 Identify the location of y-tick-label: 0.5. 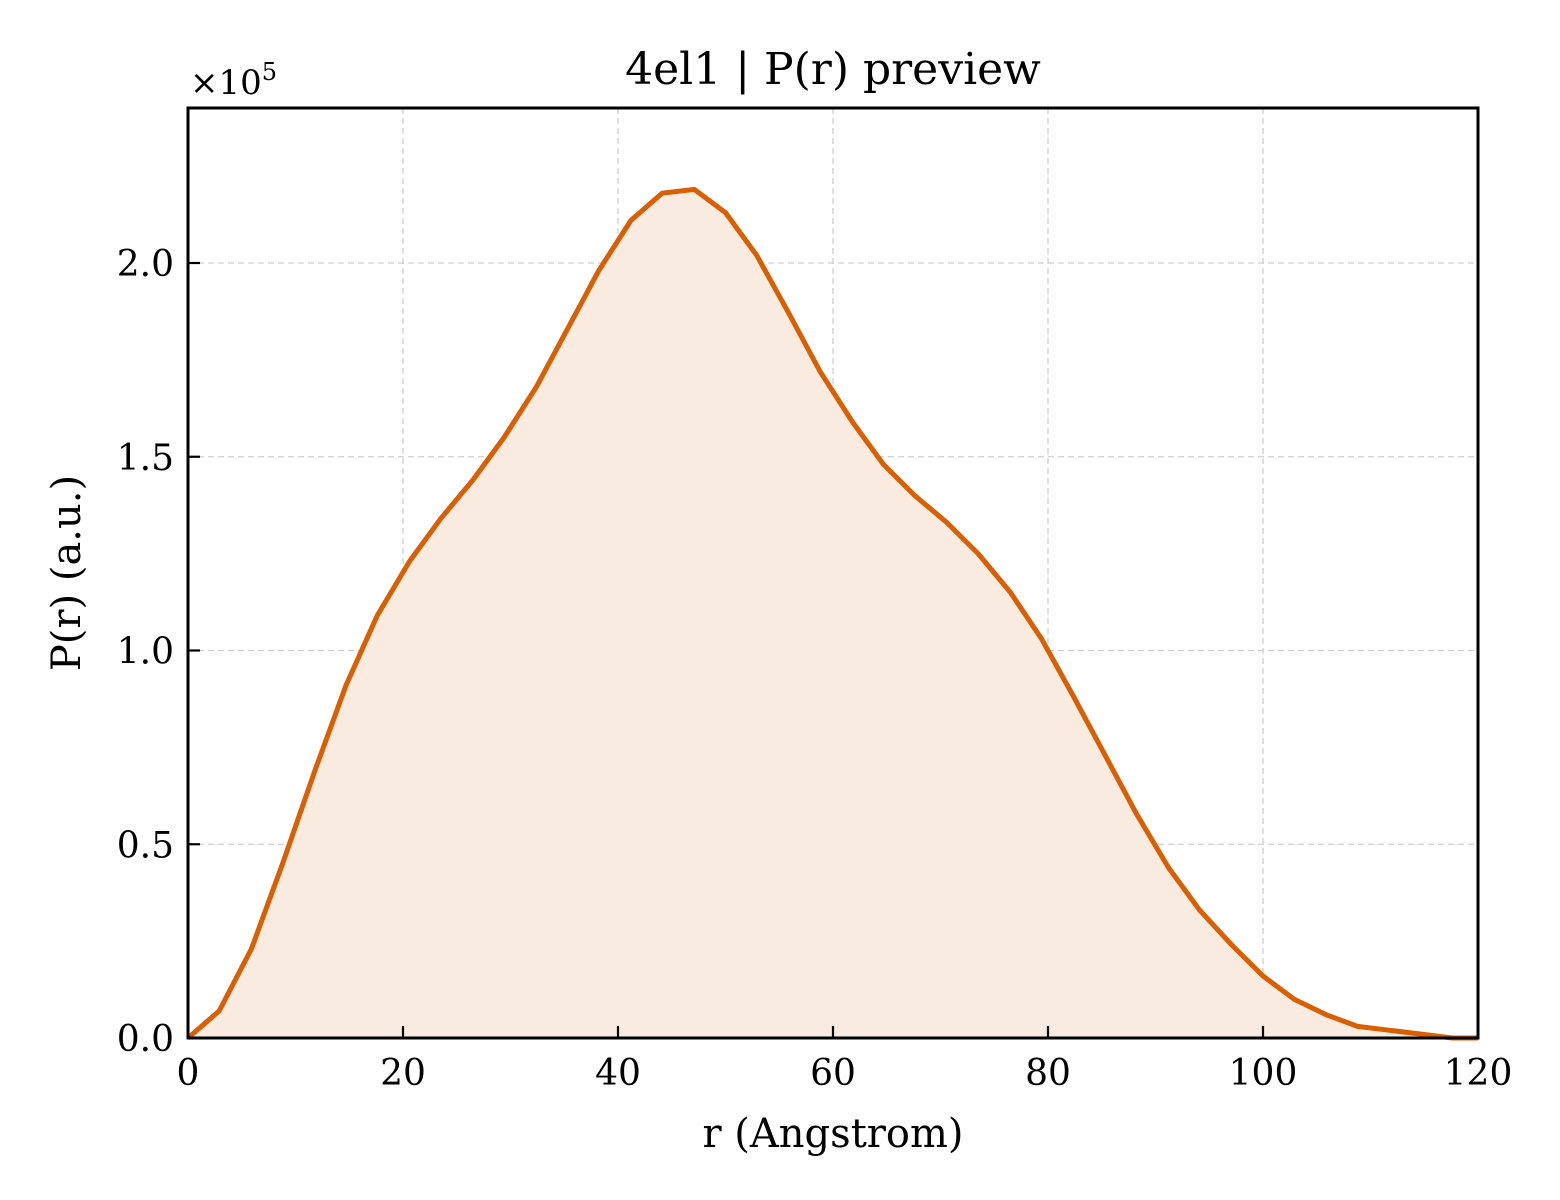
(145, 845).